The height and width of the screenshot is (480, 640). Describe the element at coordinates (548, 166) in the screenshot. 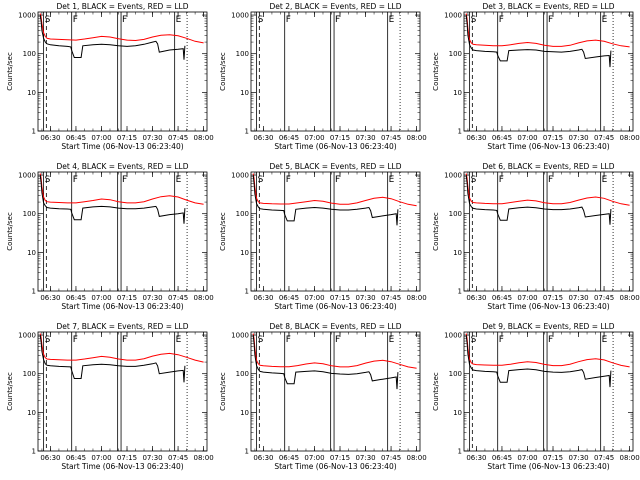

I see `panel-title: Det 6, BLACK = Events, RED = LLD` at that location.